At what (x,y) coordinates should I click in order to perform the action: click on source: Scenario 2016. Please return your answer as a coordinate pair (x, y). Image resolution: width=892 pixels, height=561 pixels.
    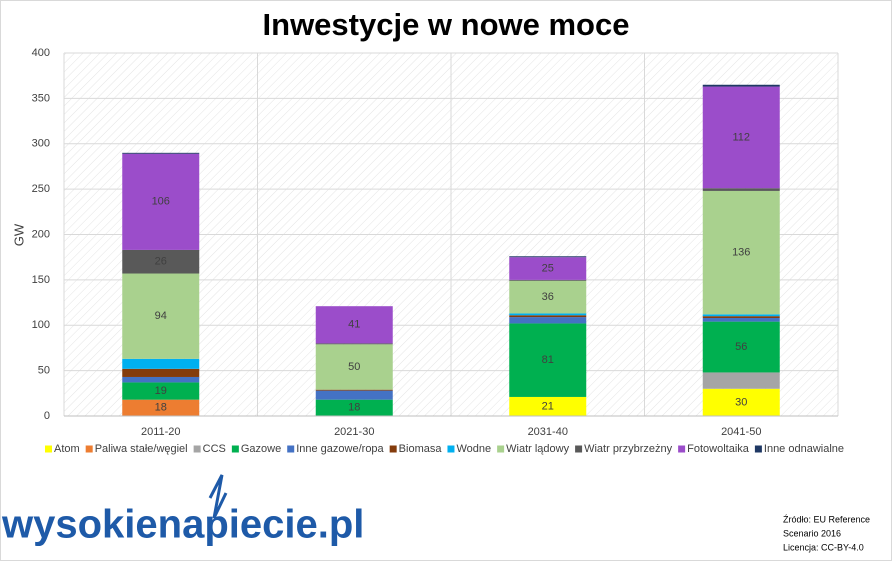
    Looking at the image, I should click on (812, 533).